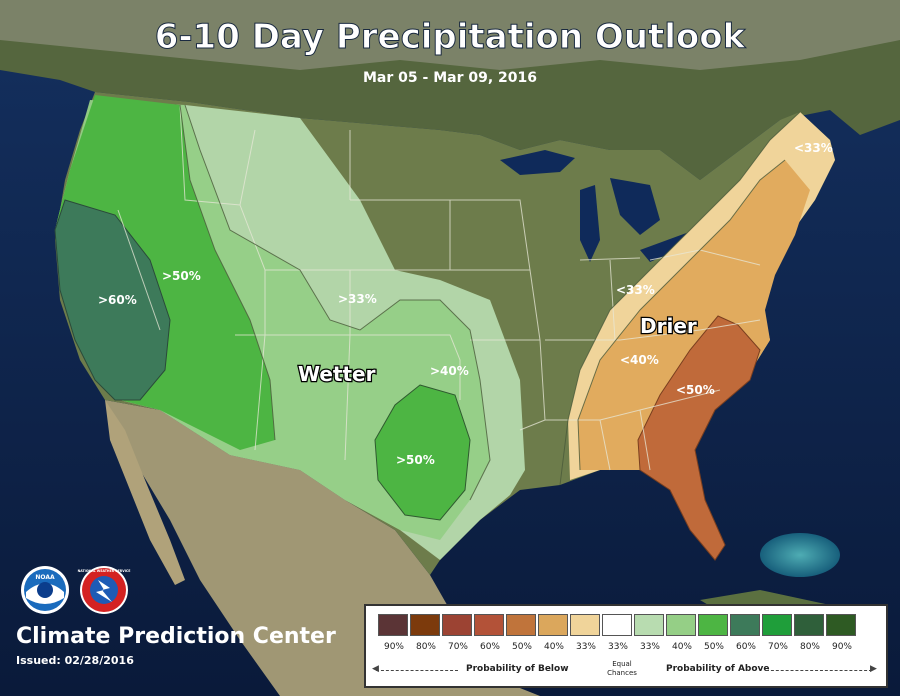 This screenshot has width=900, height=696. What do you see at coordinates (104, 571) in the screenshot?
I see `nws-text: NATIONAL WEATHER SERVICE` at bounding box center [104, 571].